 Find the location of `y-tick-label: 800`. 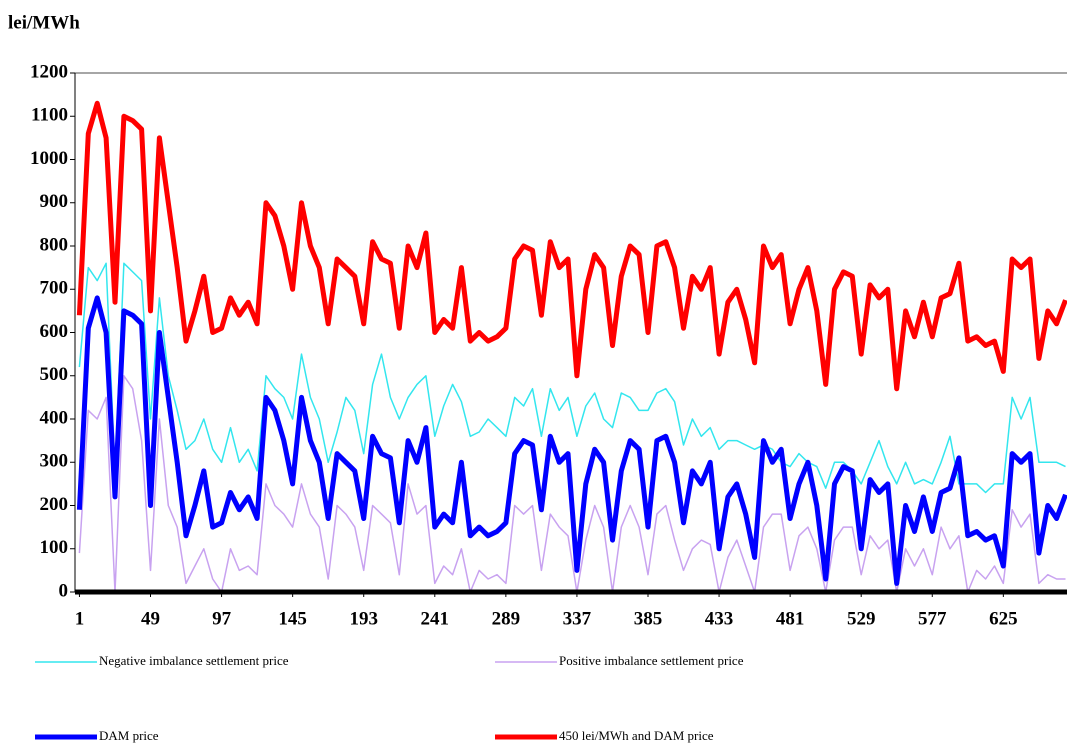

y-tick-label: 800 is located at coordinates (54, 244).